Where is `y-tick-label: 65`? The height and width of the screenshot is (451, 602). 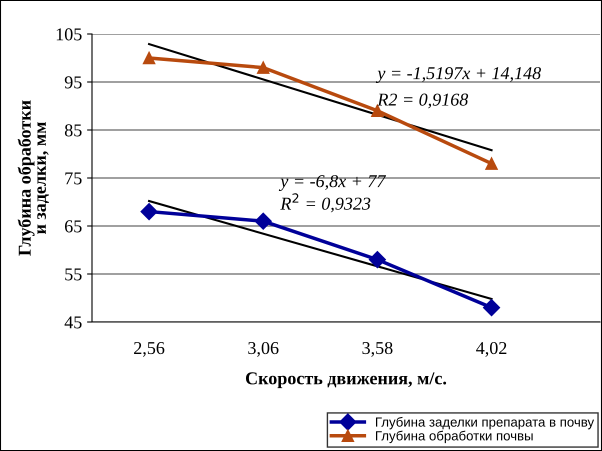 y-tick-label: 65 is located at coordinates (73, 226).